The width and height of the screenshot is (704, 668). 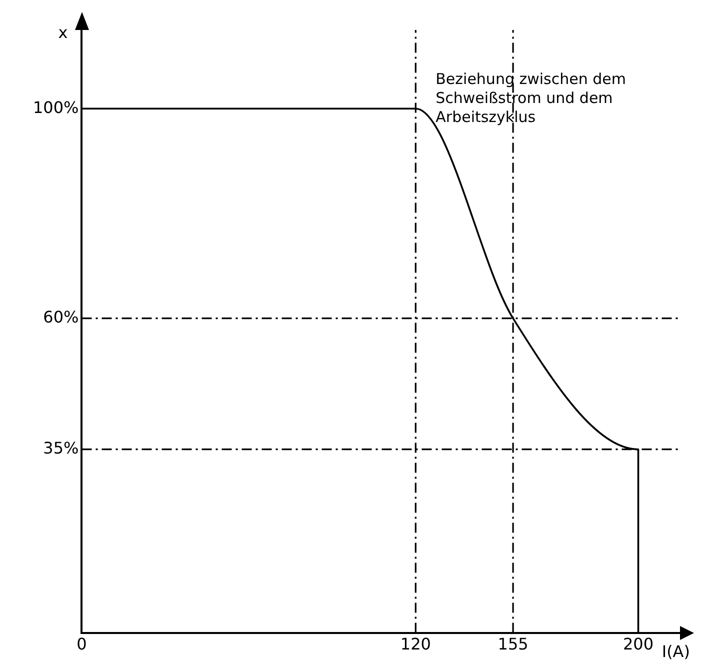 What do you see at coordinates (513, 644) in the screenshot?
I see `x-tick-label: 155` at bounding box center [513, 644].